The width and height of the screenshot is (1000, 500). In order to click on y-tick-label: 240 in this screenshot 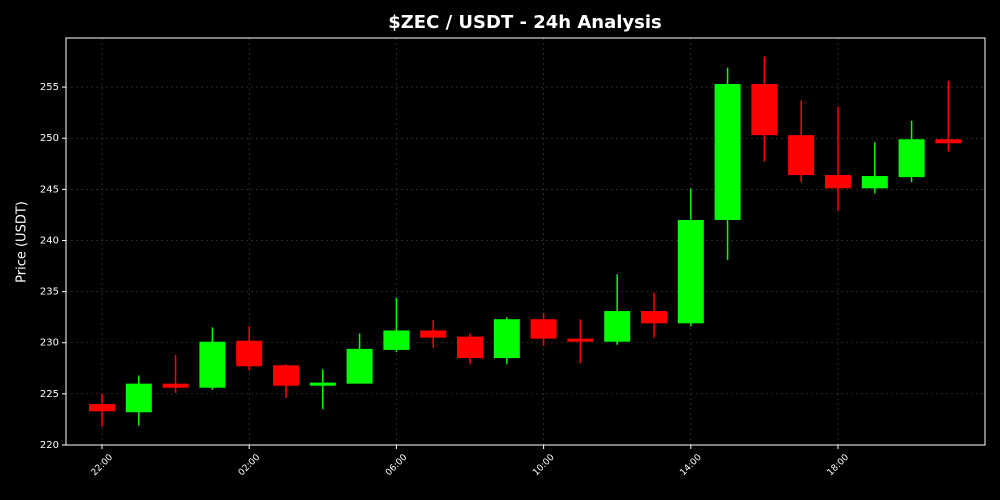, I will do `click(49, 240)`.